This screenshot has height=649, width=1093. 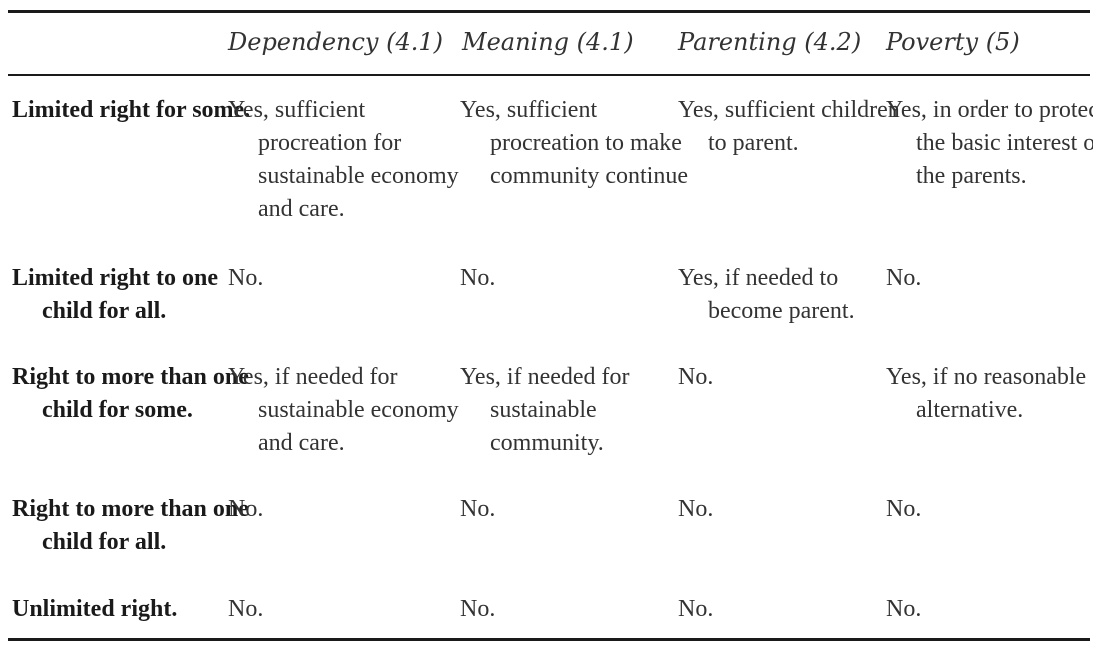 I want to click on col-header-poverty: Poverty (5), so click(x=953, y=42).